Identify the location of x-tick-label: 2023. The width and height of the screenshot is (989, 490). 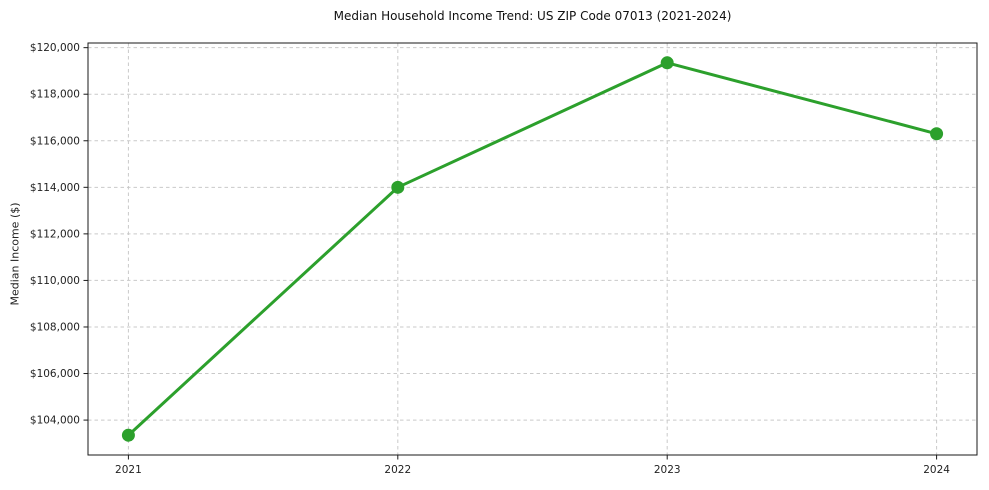
(667, 470).